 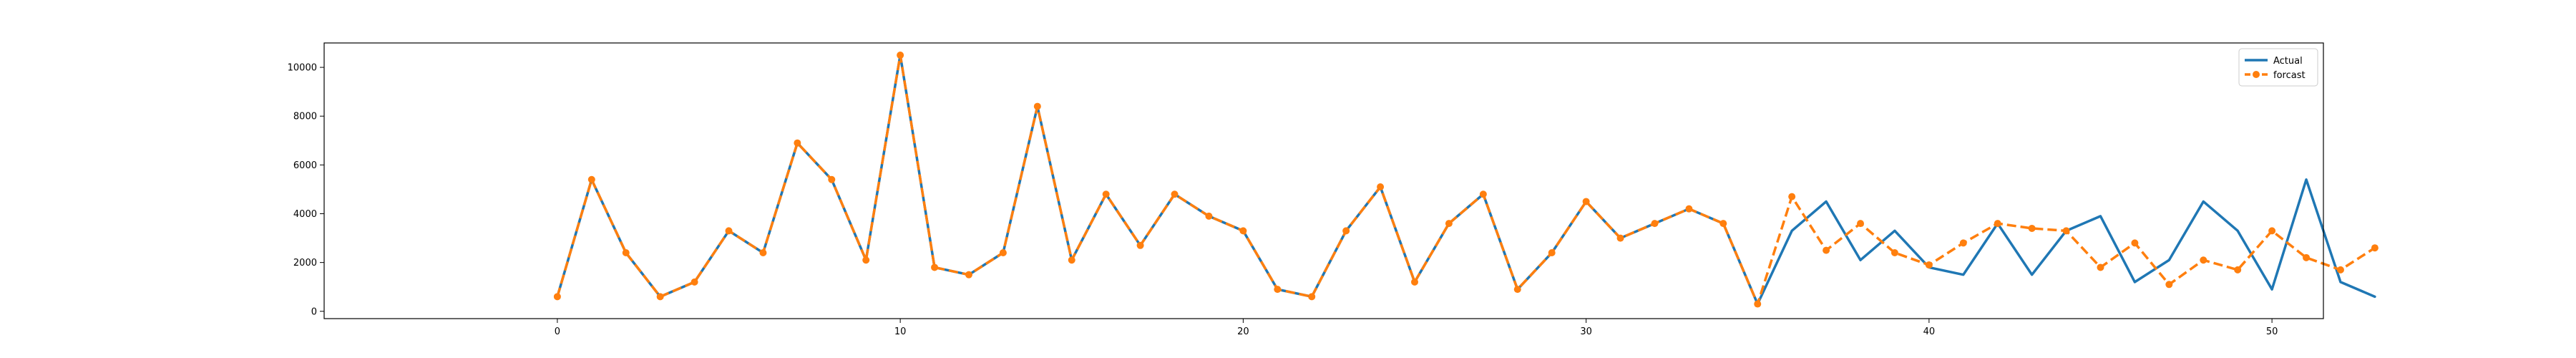 I want to click on y-tick-label: 0, so click(x=314, y=311).